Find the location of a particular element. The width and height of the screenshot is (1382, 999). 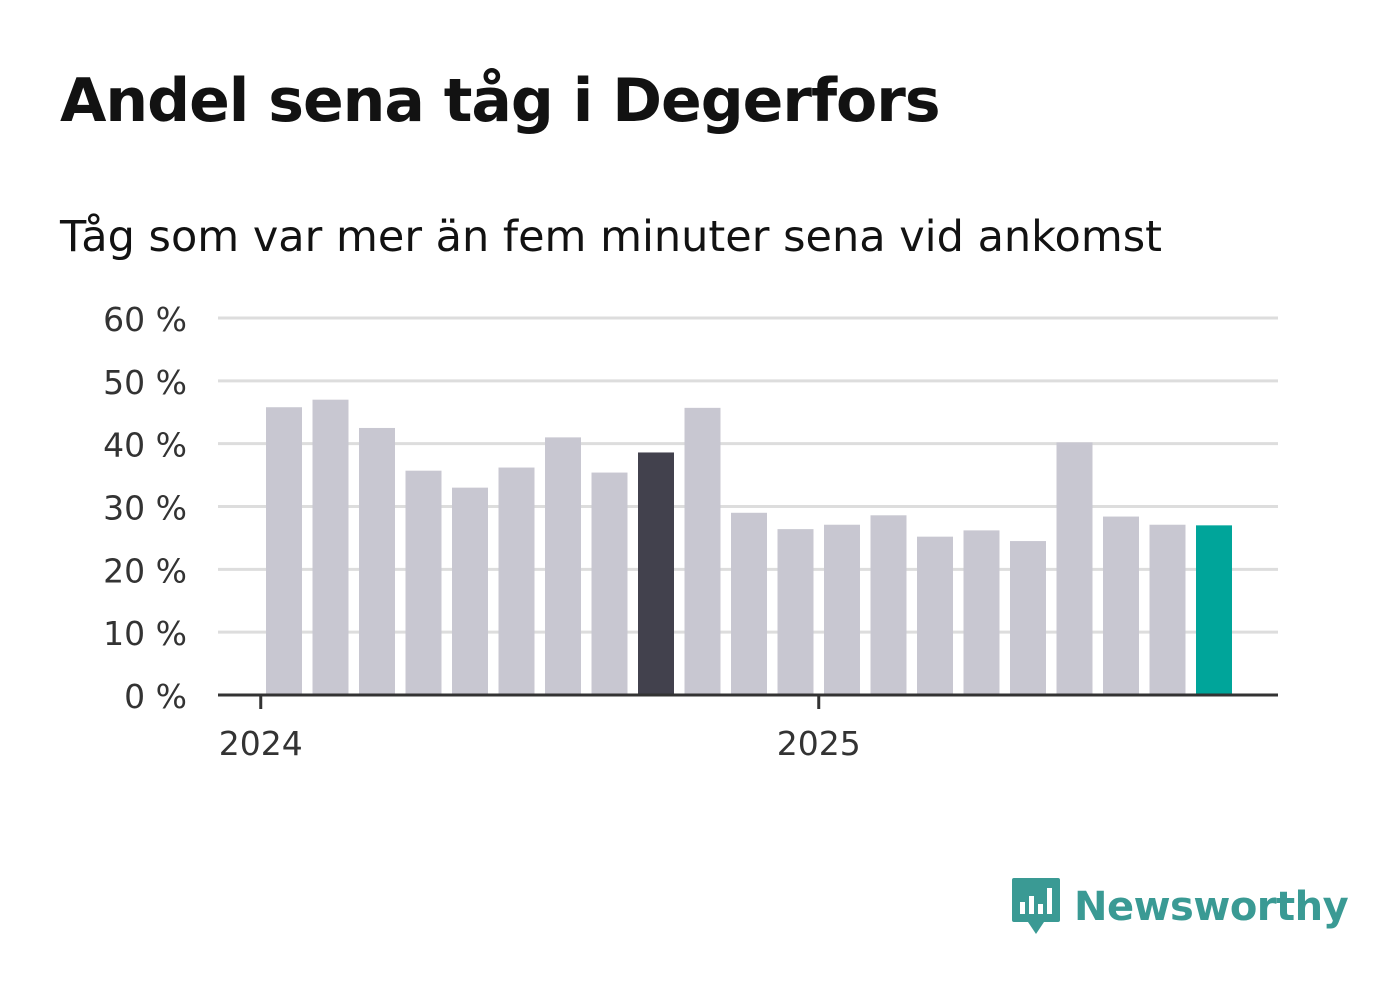

newsworthy-logo: Newsworthy is located at coordinates (1179, 907).